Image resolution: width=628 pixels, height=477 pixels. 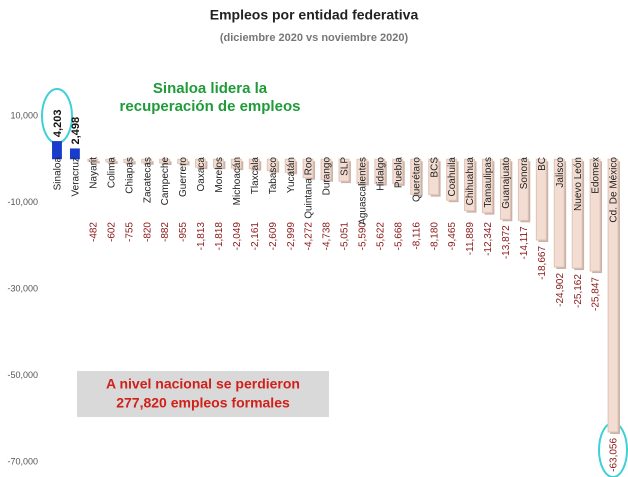 I want to click on value-label: -25,847, so click(x=596, y=294).